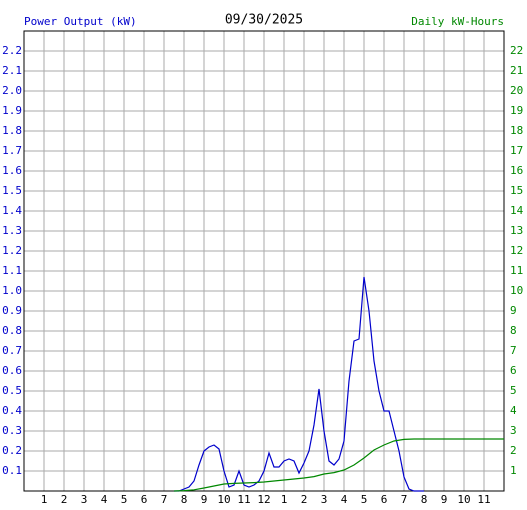 This screenshot has height=510, width=527. I want to click on y2-tick-label: 11, so click(516, 270).